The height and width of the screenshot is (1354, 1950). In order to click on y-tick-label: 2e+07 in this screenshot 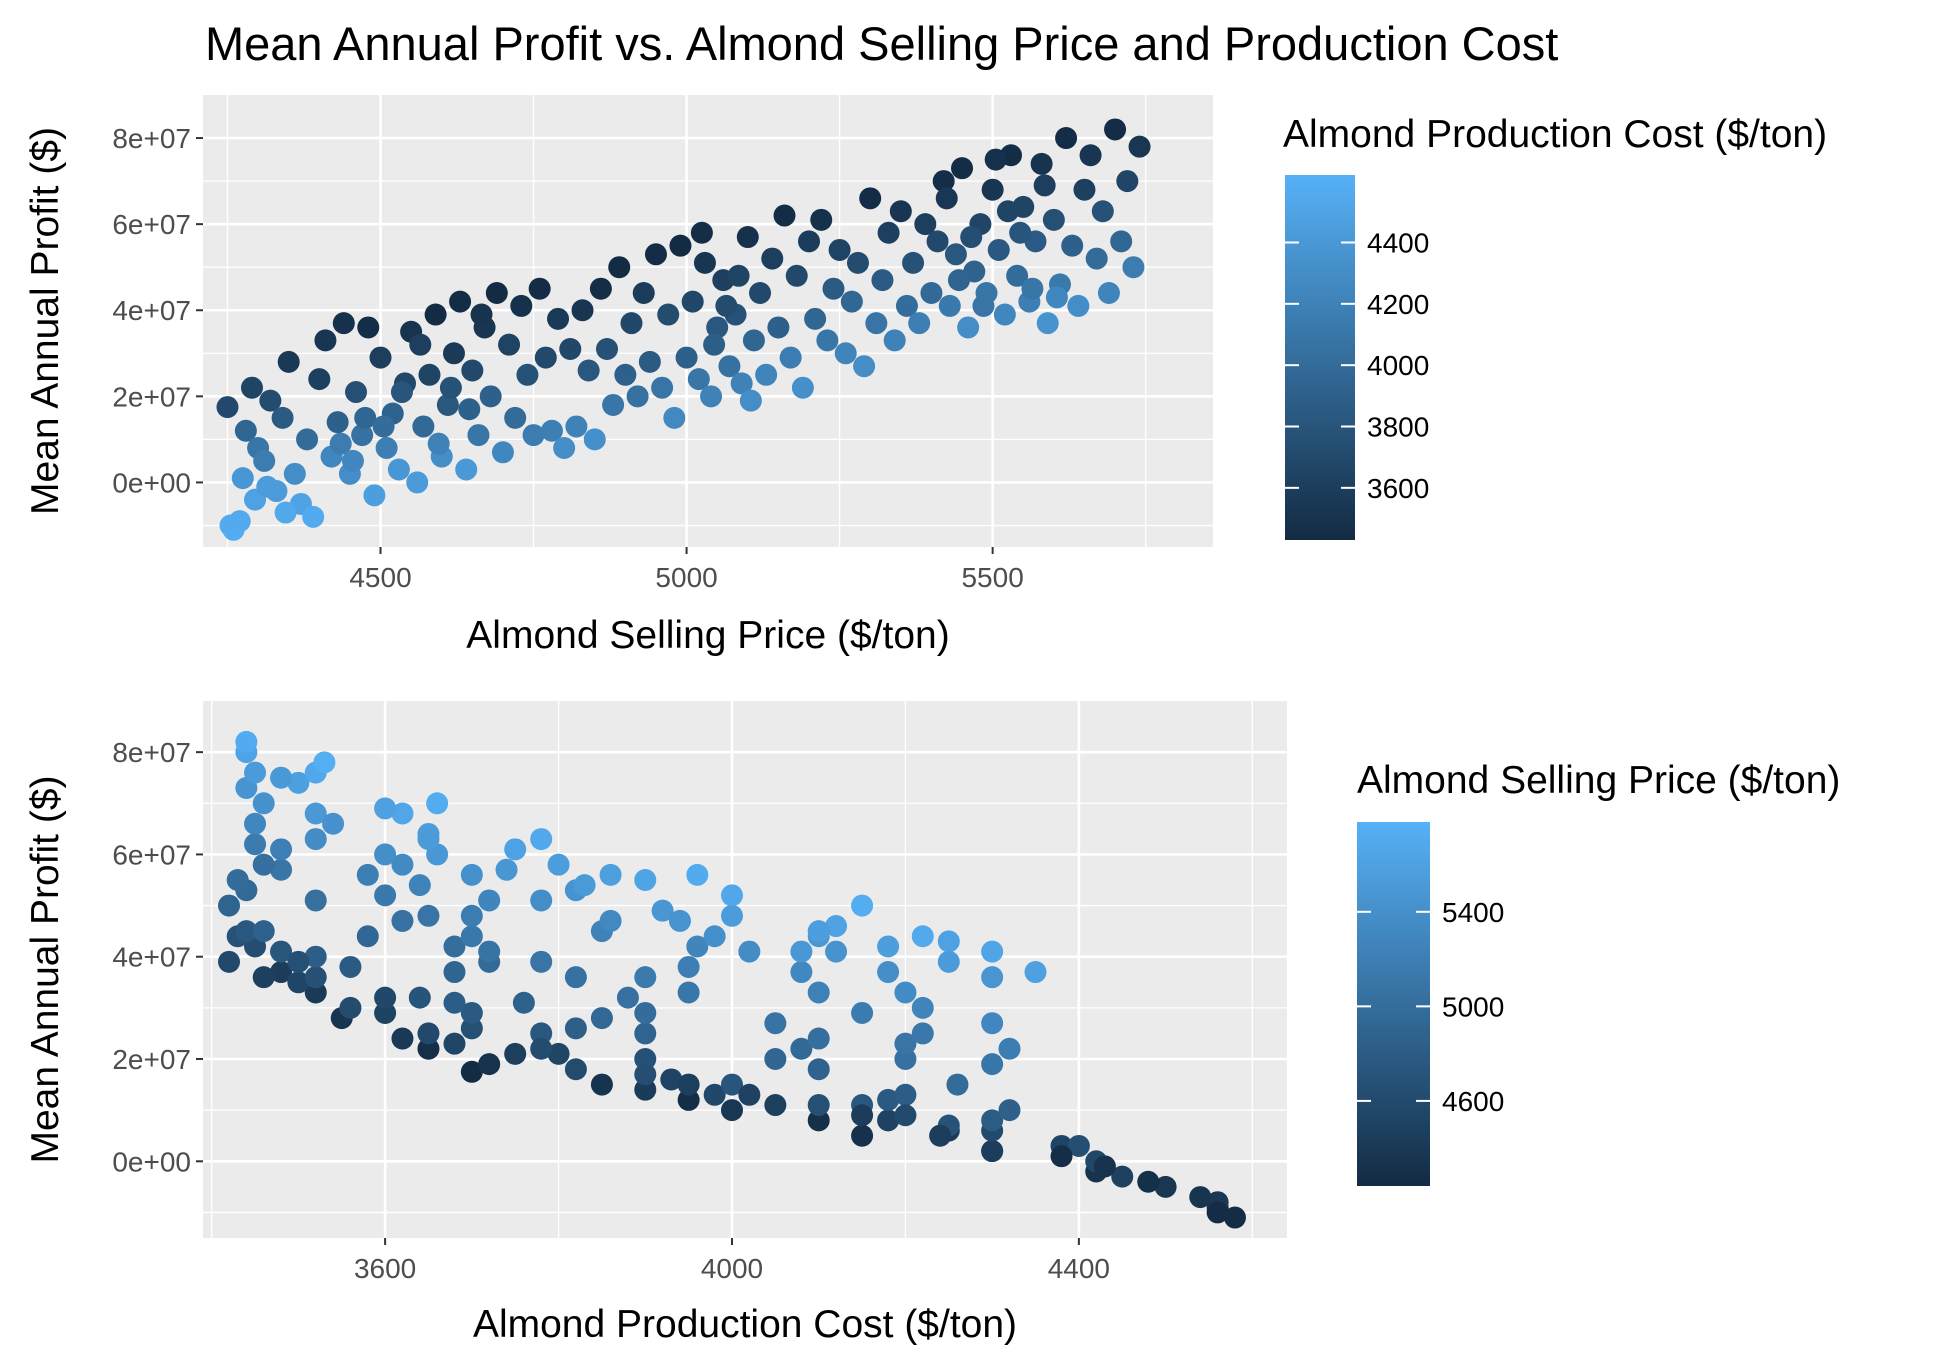, I will do `click(151, 396)`.